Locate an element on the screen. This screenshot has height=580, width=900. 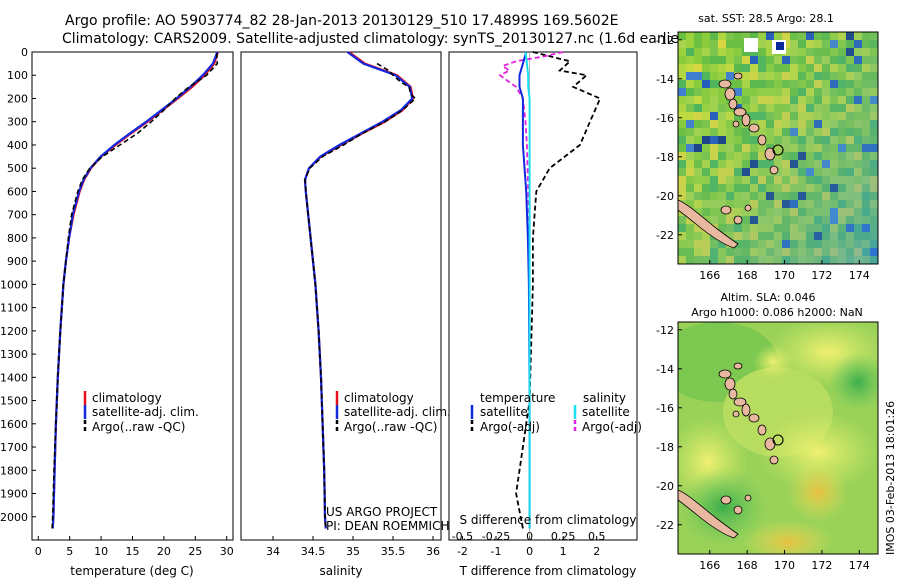
salinity-x-tick-label: 35.5 is located at coordinates (393, 551).